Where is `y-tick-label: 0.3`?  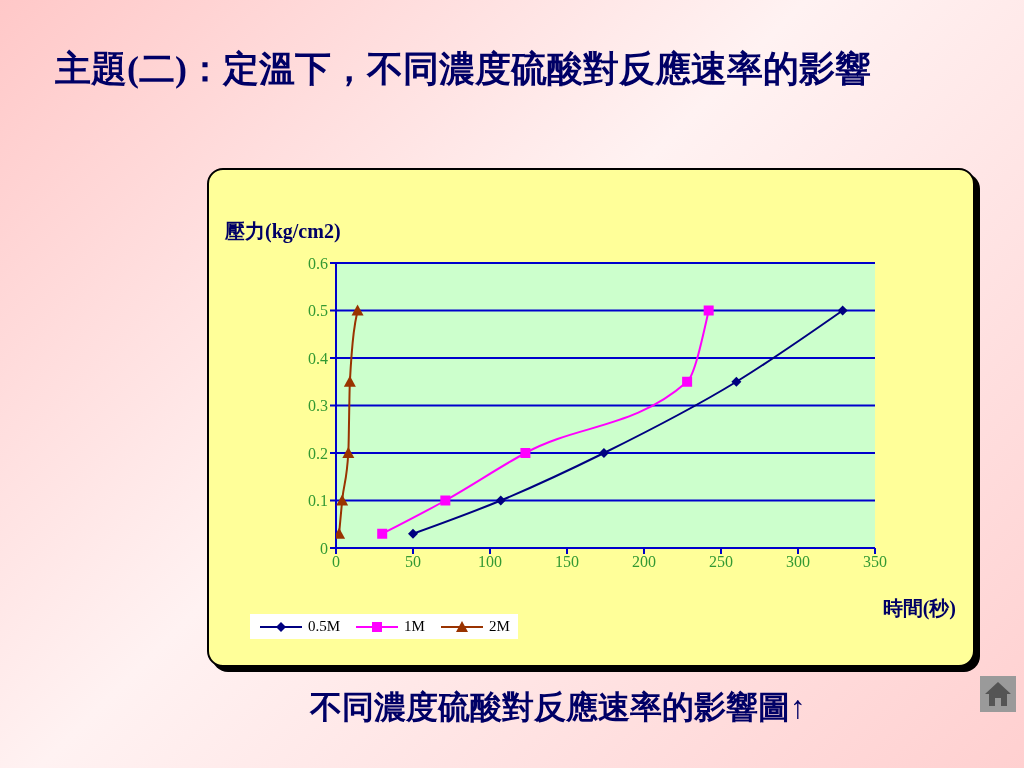 y-tick-label: 0.3 is located at coordinates (318, 406).